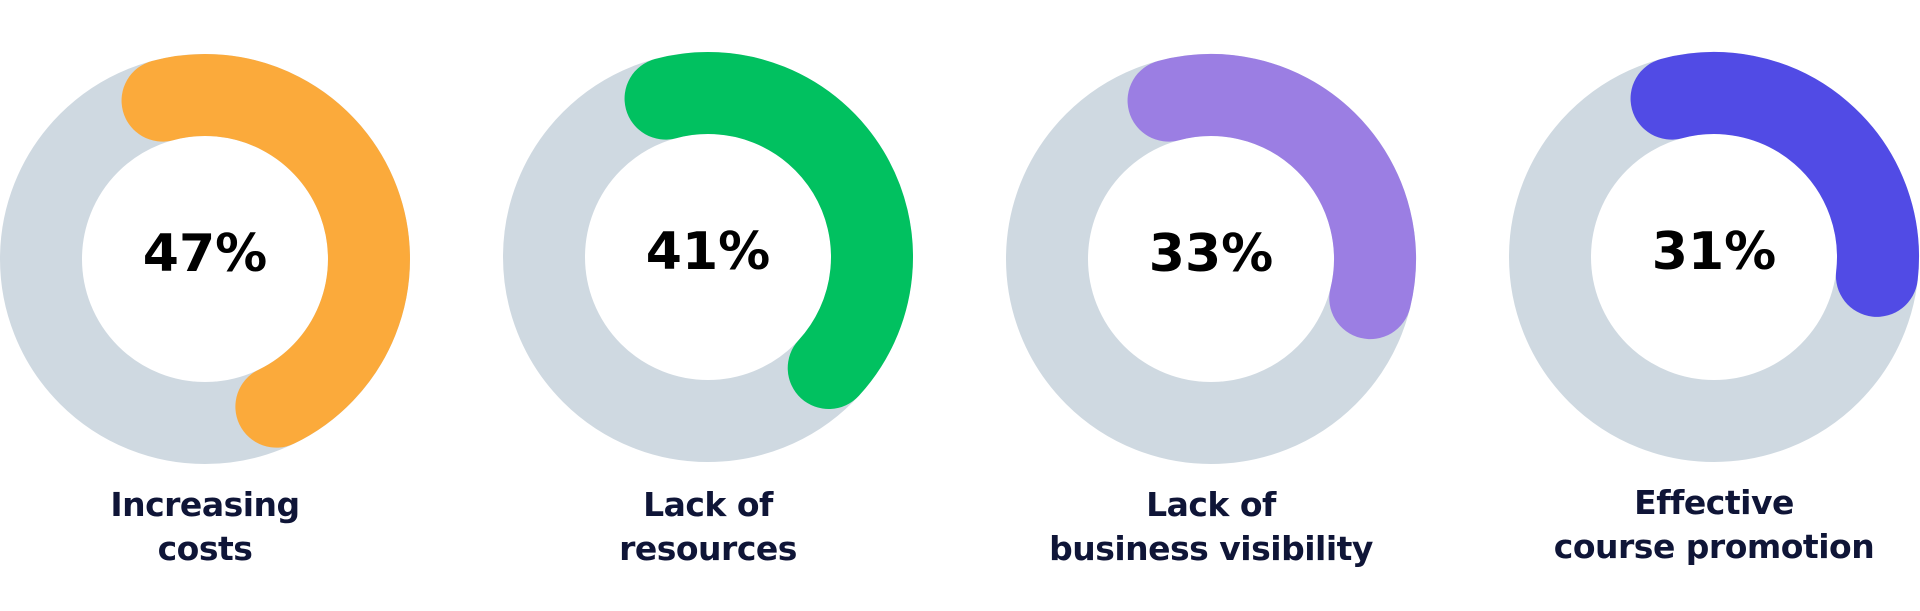 The image size is (1920, 611). Describe the element at coordinates (1714, 502) in the screenshot. I see `caption-line: Effective` at that location.